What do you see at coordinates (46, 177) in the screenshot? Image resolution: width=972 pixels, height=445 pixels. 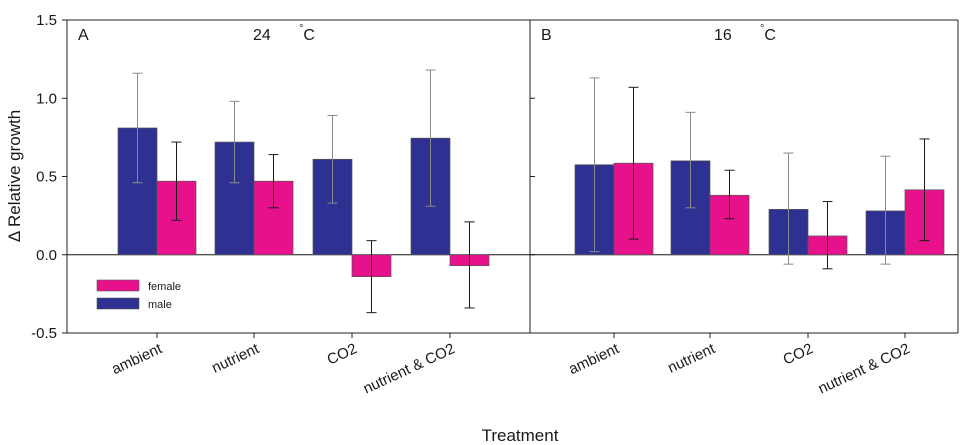 I see `y-tick-label: 0.5` at bounding box center [46, 177].